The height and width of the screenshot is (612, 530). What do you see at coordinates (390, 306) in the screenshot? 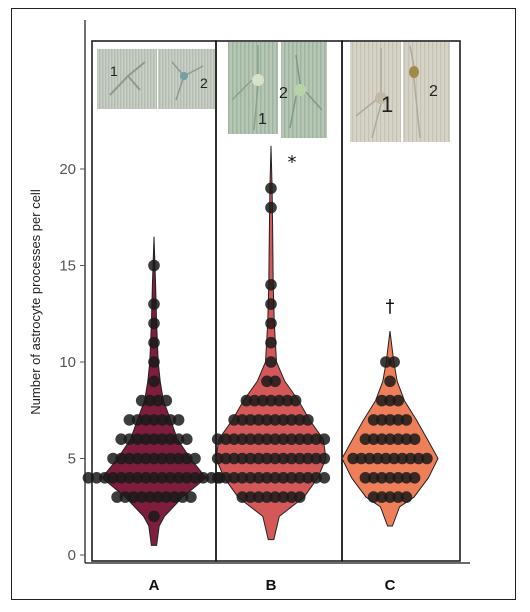
I see `annotation-c: †` at bounding box center [390, 306].